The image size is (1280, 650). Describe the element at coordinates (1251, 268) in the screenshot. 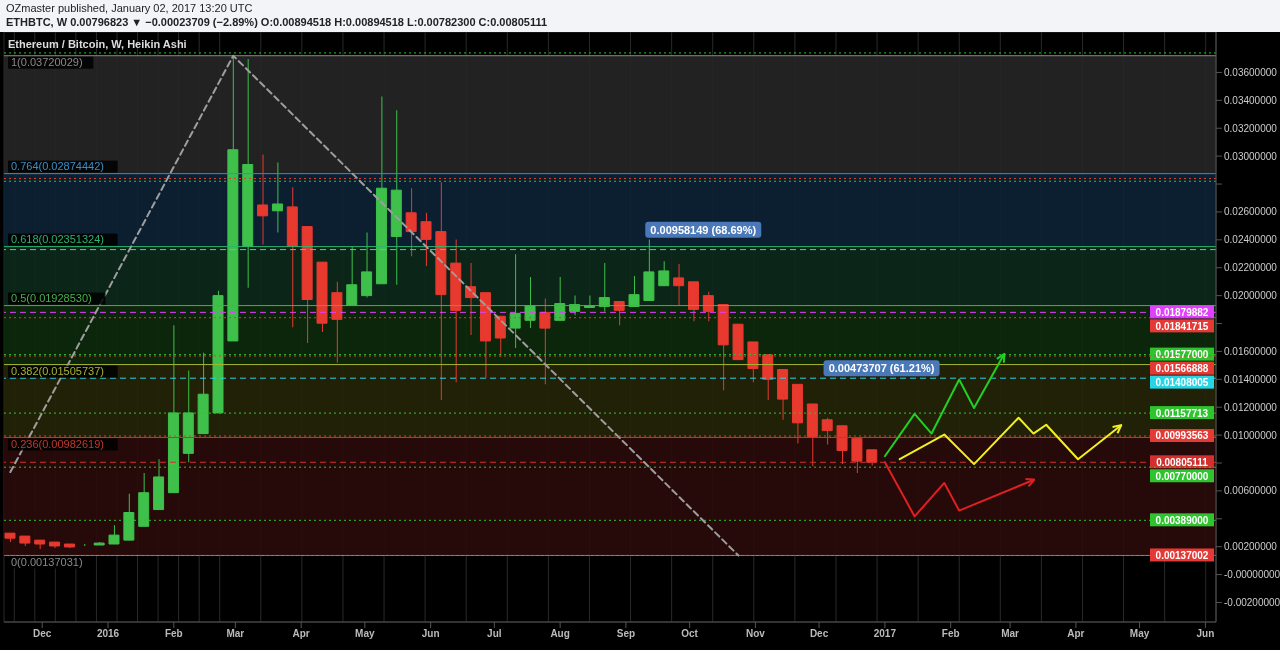

I see `y-tick-label: 0.02200000` at that location.